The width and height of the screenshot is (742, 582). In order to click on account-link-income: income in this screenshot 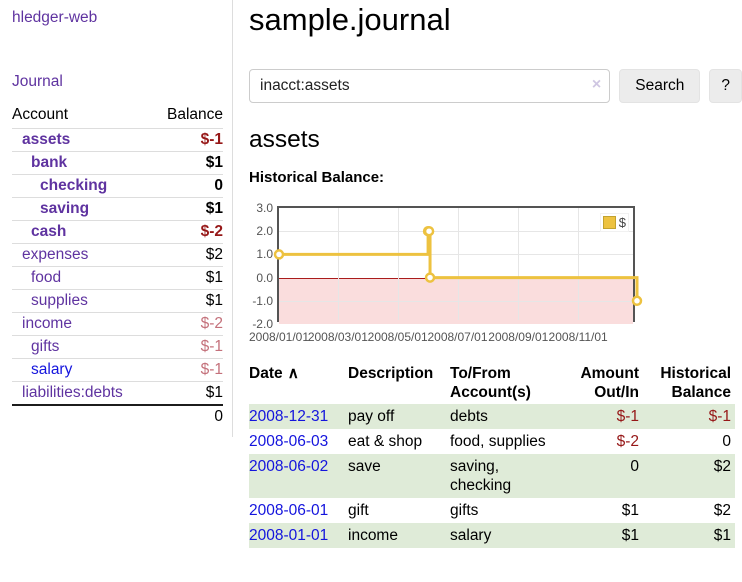, I will do `click(47, 323)`.